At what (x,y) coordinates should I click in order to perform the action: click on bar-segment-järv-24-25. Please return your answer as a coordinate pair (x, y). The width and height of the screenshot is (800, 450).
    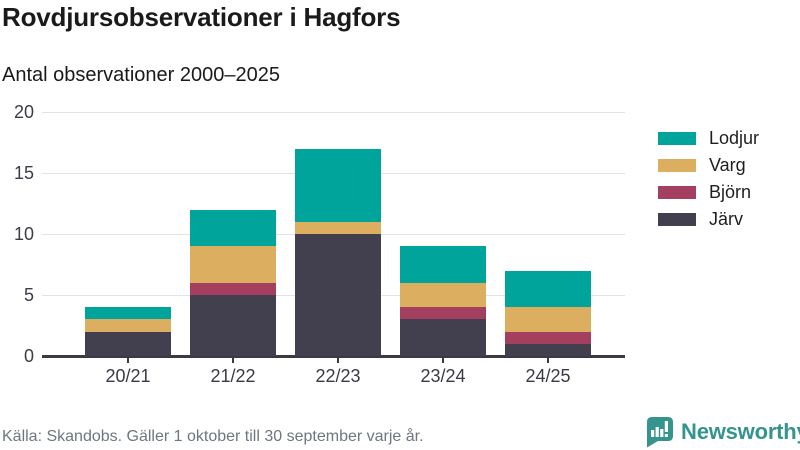
    Looking at the image, I should click on (548, 349).